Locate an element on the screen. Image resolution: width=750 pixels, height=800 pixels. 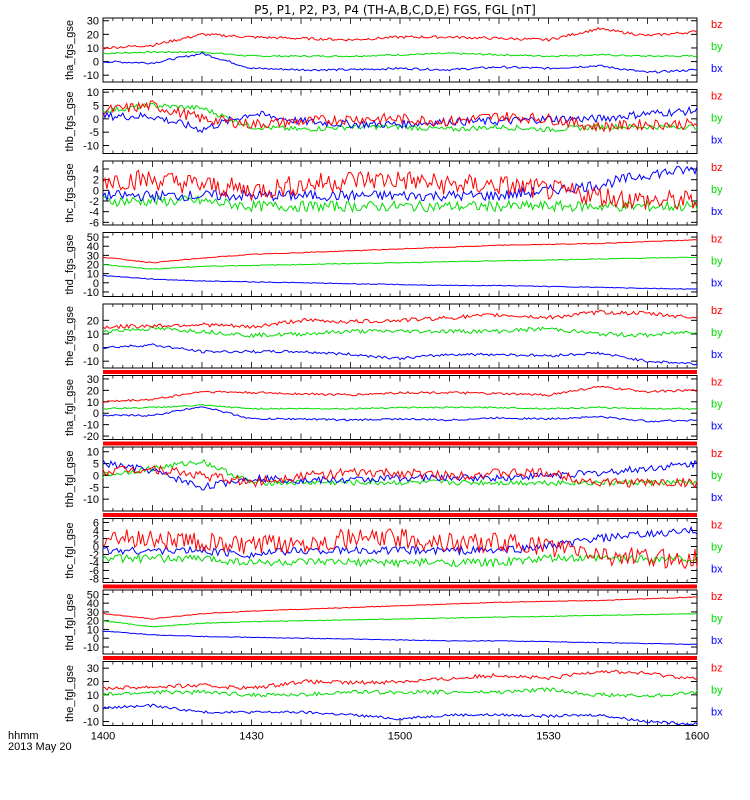
y-axis-label: thc_fgl_gse is located at coordinates (70, 550).